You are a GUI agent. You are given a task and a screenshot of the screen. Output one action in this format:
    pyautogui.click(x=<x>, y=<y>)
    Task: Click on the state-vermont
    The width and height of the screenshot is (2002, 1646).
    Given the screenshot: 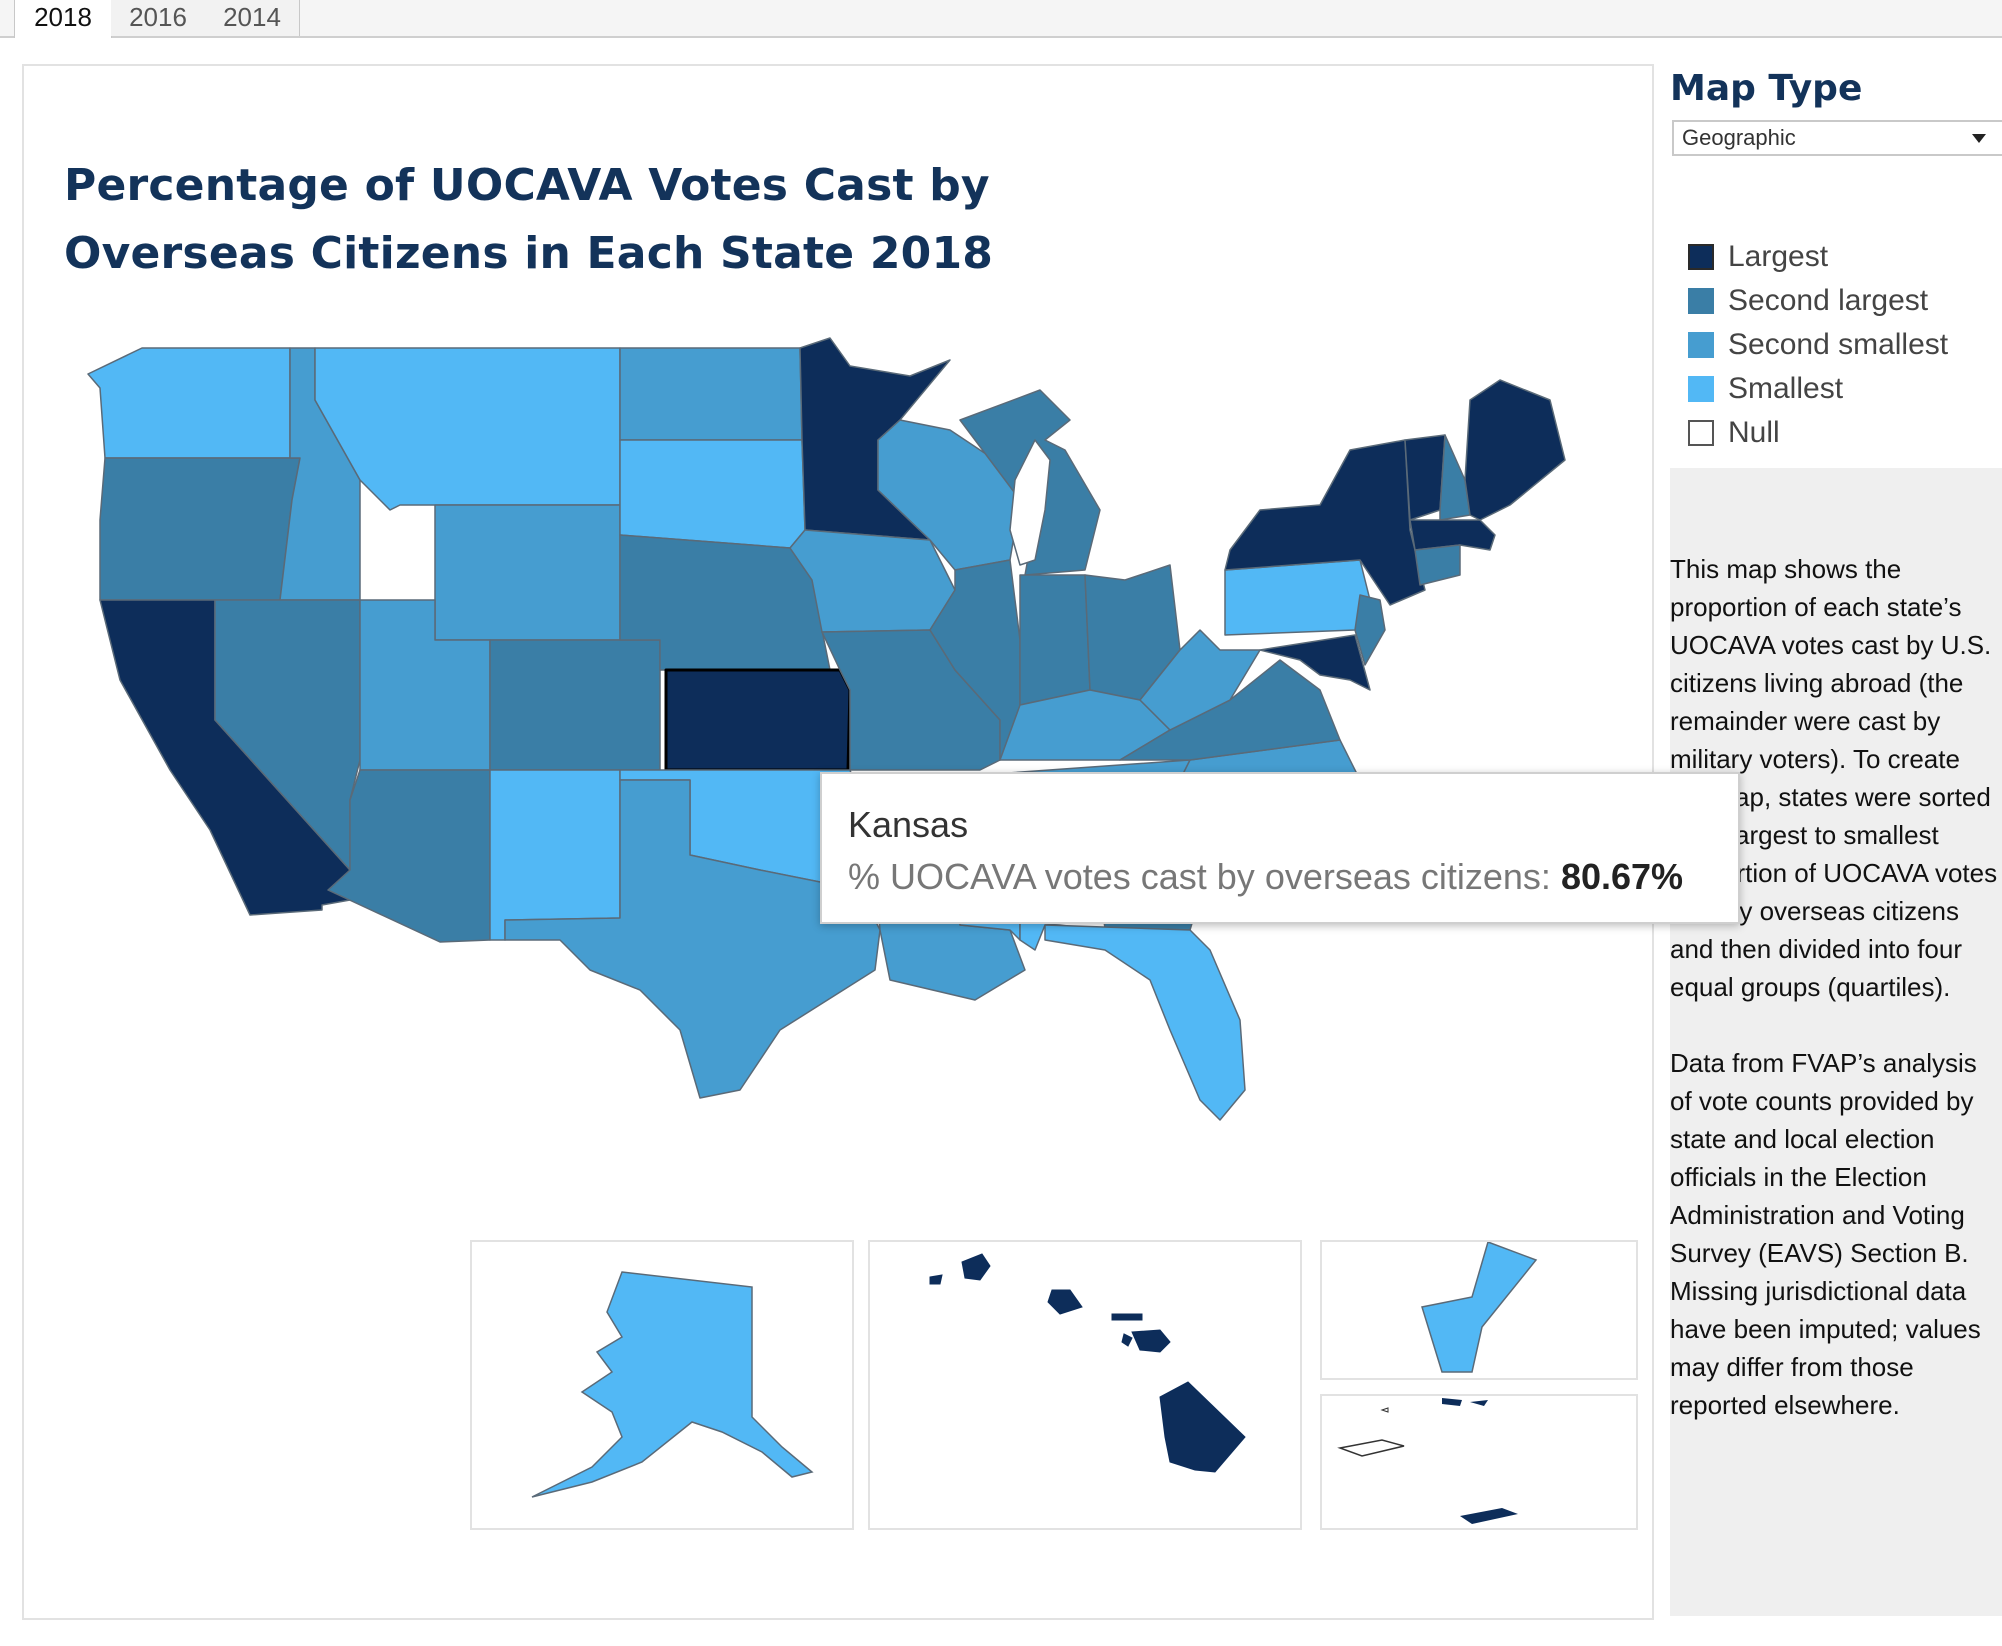 What is the action you would take?
    pyautogui.click(x=1425, y=477)
    